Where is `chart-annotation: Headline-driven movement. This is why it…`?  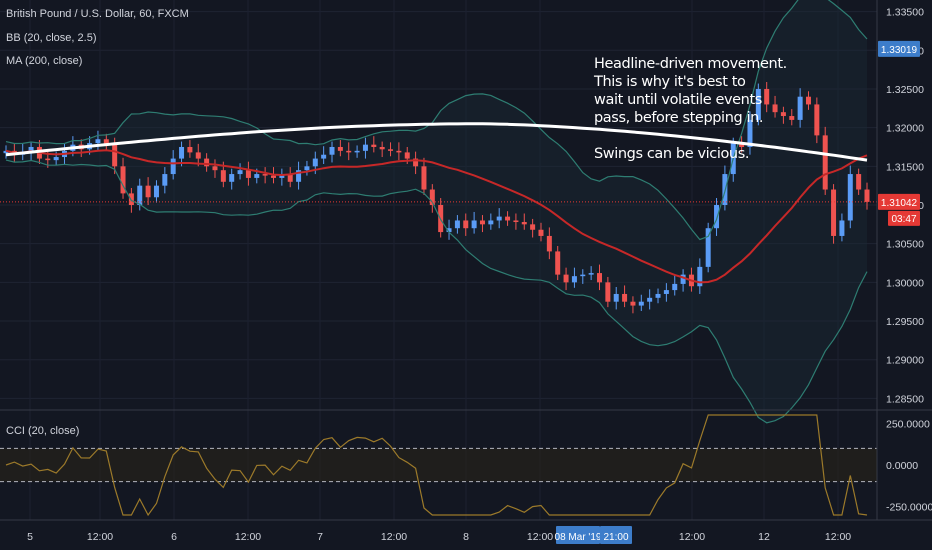
chart-annotation: Headline-driven movement. This is why it… is located at coordinates (690, 109).